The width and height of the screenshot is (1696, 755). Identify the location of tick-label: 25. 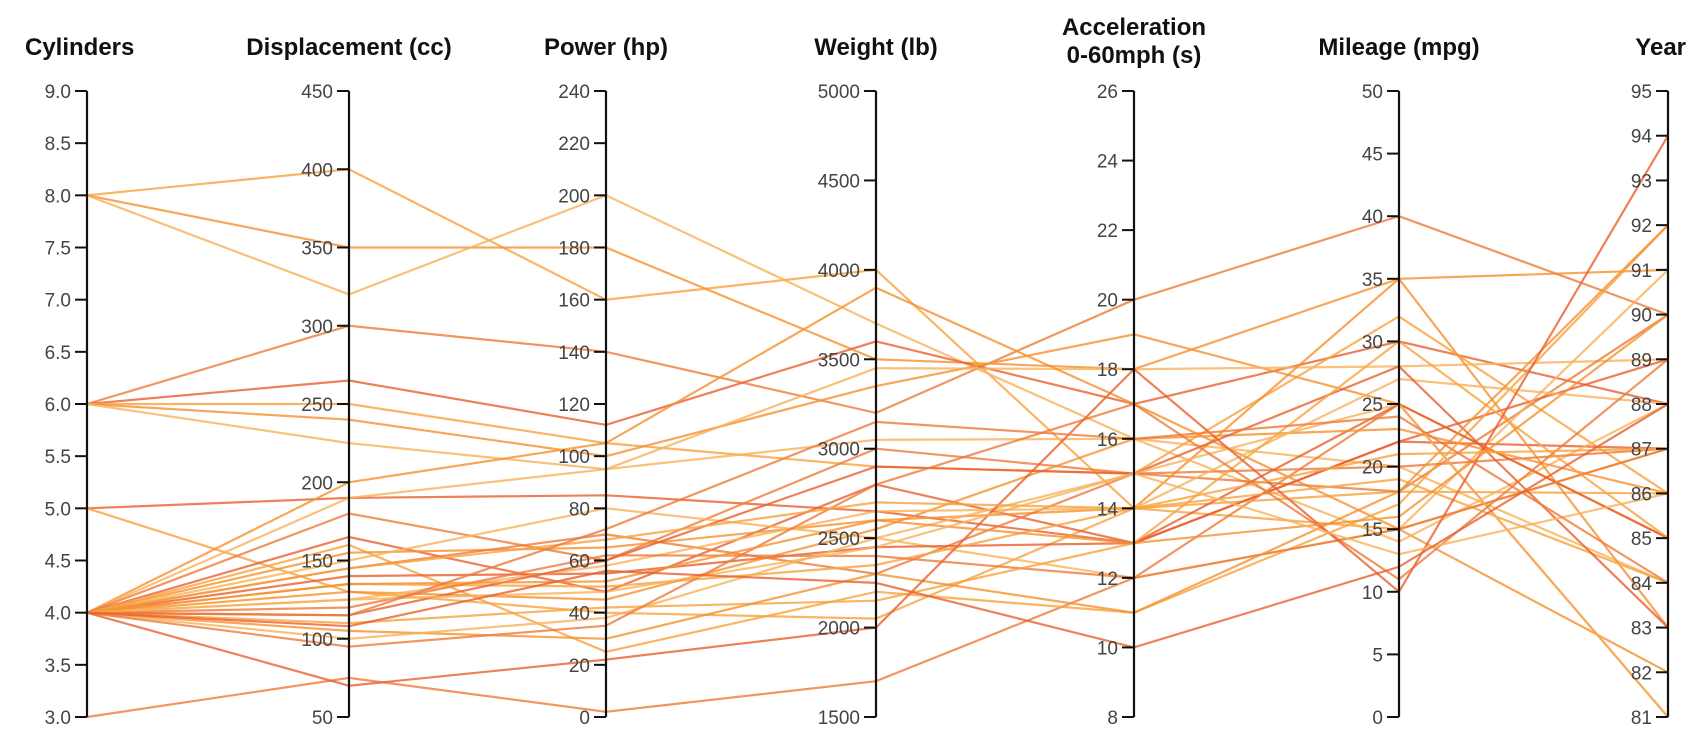
(1372, 405).